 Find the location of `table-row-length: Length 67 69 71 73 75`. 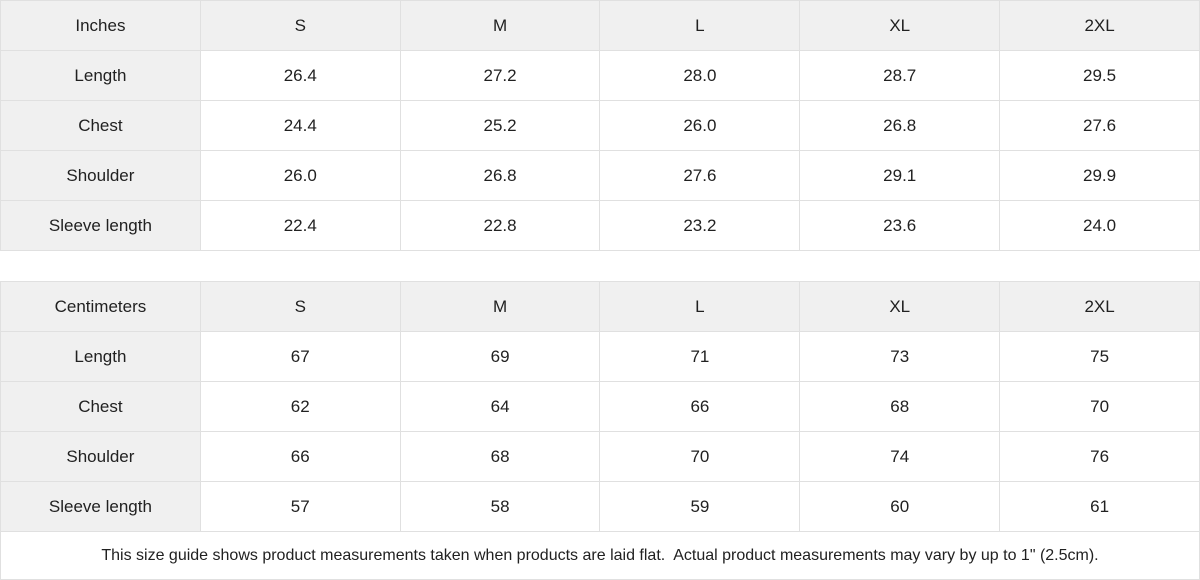

table-row-length: Length 67 69 71 73 75 is located at coordinates (600, 356).